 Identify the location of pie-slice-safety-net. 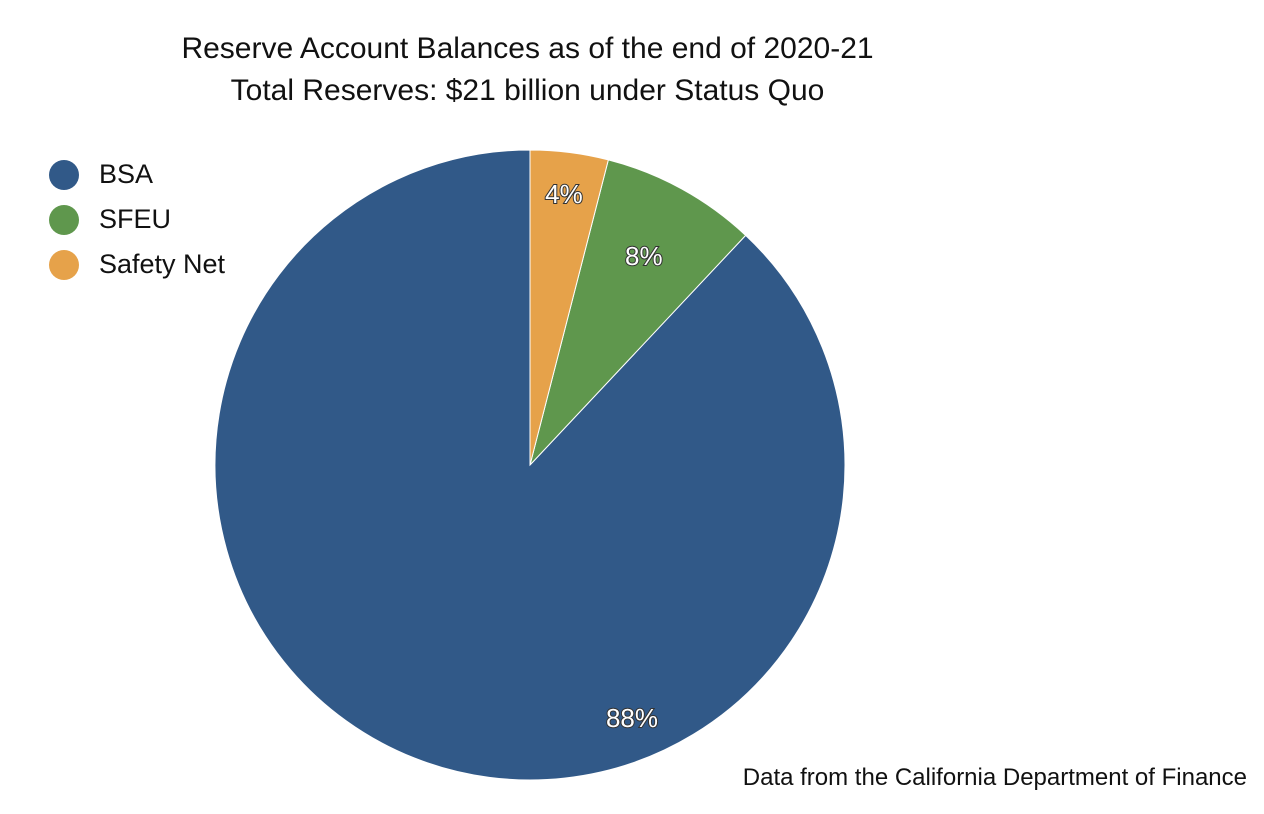
(569, 307).